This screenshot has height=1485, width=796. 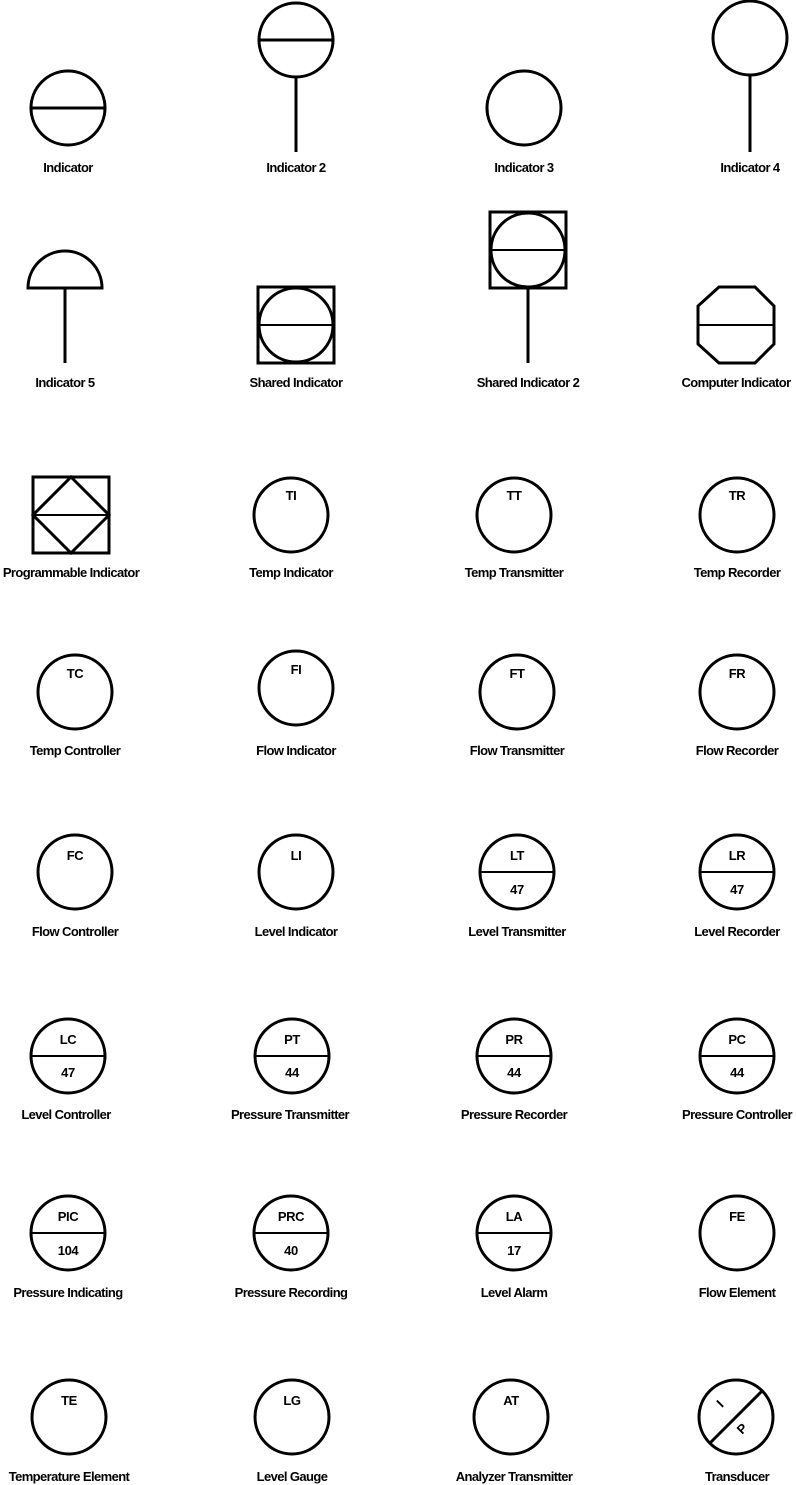 I want to click on level-gauge-symbol: LG Level Gauge, so click(x=292, y=1431).